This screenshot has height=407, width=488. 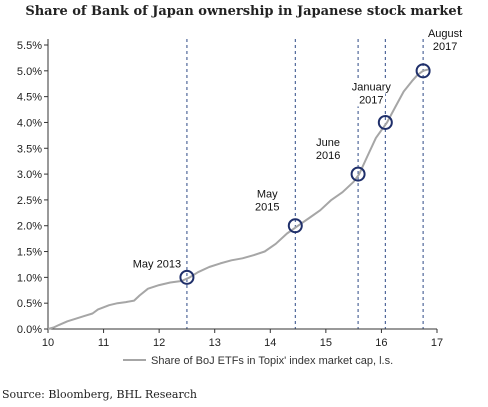 I want to click on y-tick-label: 5.0%, so click(x=29, y=72).